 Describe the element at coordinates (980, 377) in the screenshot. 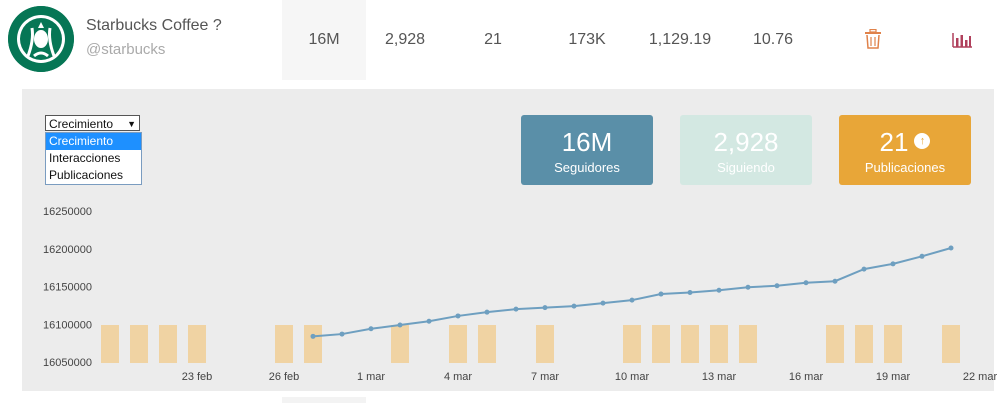

I see `x-tick-label: 22 mar` at that location.